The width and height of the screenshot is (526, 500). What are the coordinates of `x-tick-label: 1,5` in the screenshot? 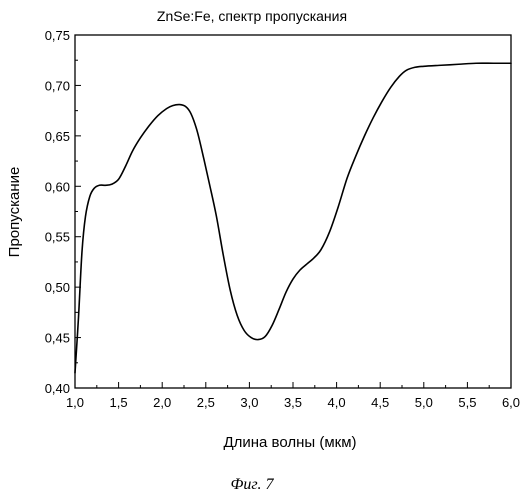 It's located at (119, 402).